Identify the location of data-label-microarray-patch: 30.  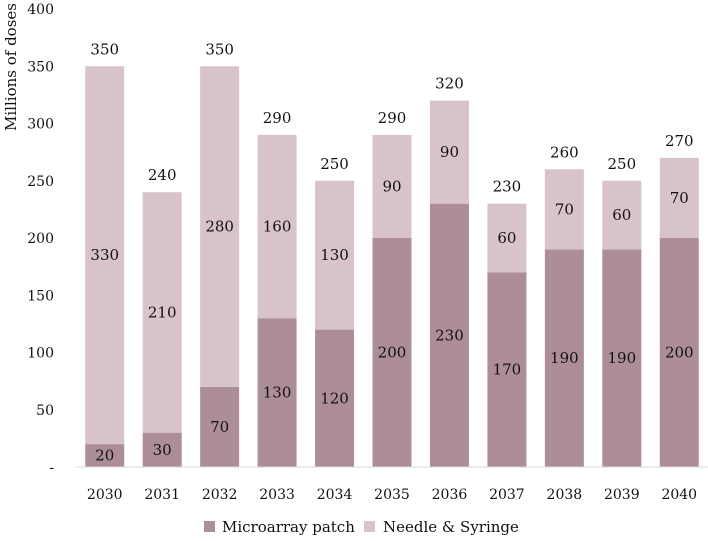
(162, 450).